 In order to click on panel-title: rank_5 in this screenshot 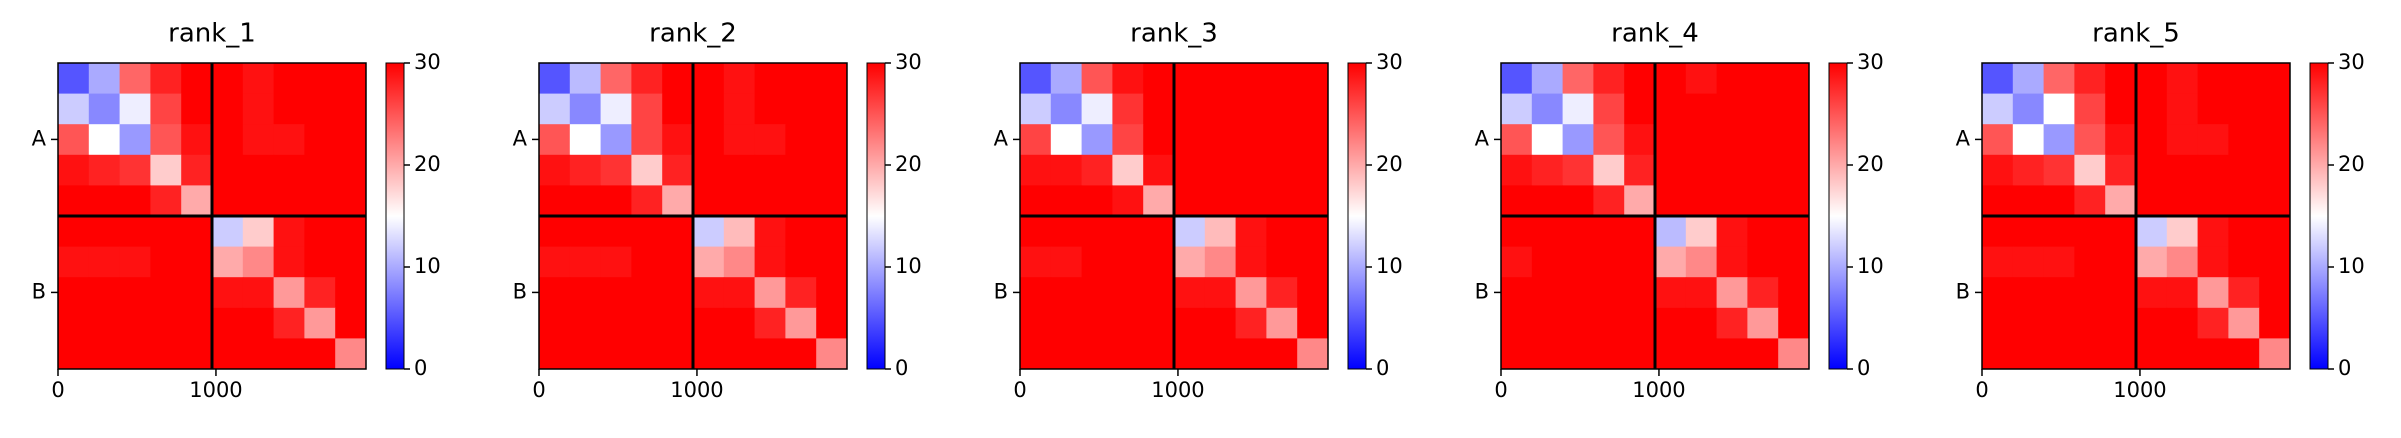, I will do `click(2136, 34)`.